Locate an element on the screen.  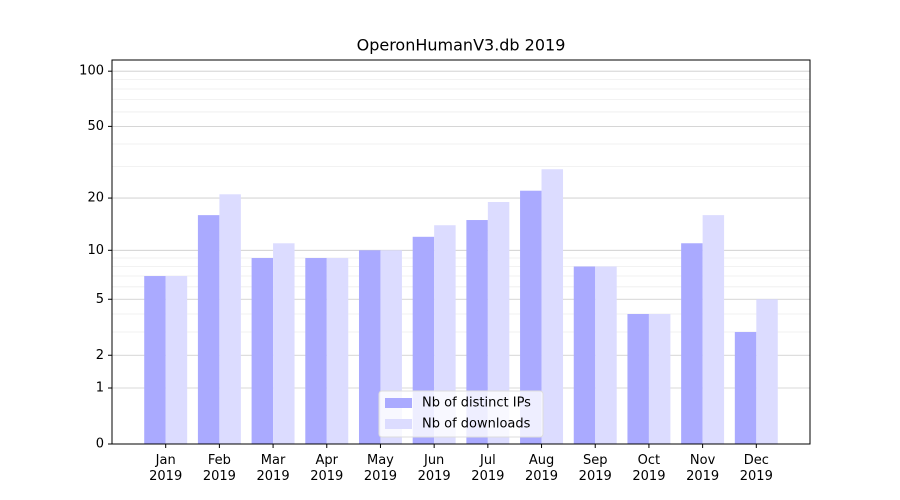
x-tick-label: Sep 2019 is located at coordinates (595, 468).